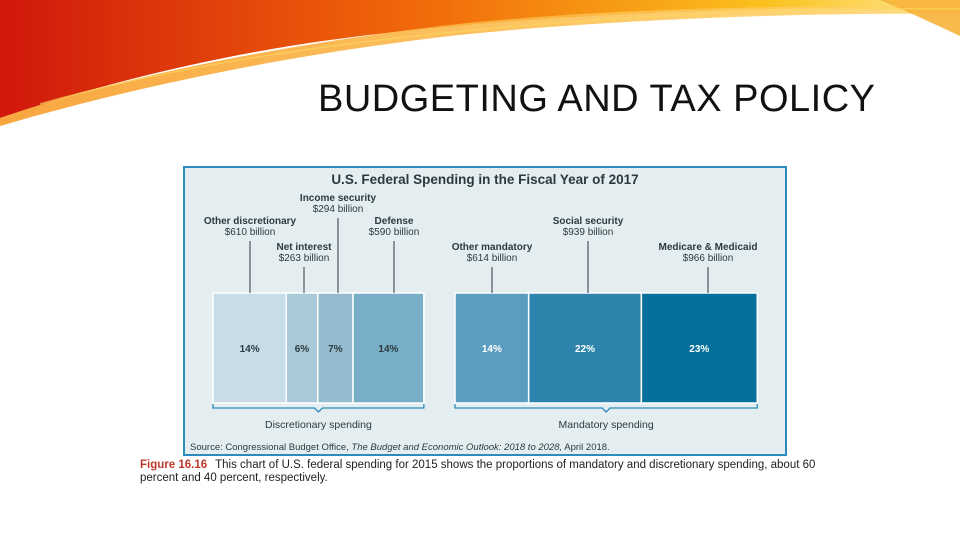 Image resolution: width=960 pixels, height=540 pixels. I want to click on percent-label-medicare-medicaid: 23%, so click(699, 349).